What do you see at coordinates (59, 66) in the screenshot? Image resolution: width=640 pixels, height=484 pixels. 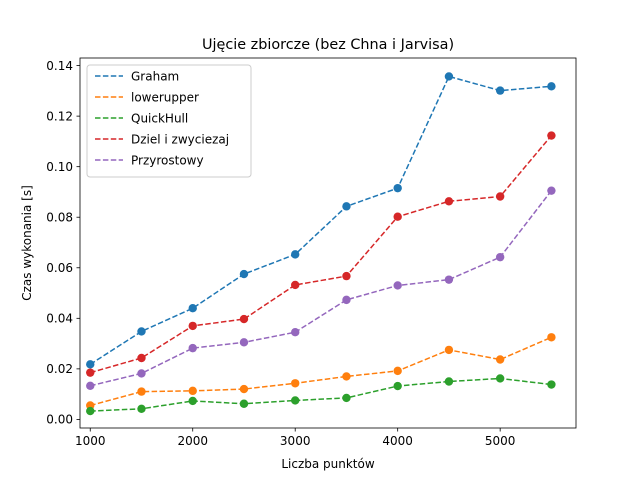 I see `y-tick-label: 0.14` at bounding box center [59, 66].